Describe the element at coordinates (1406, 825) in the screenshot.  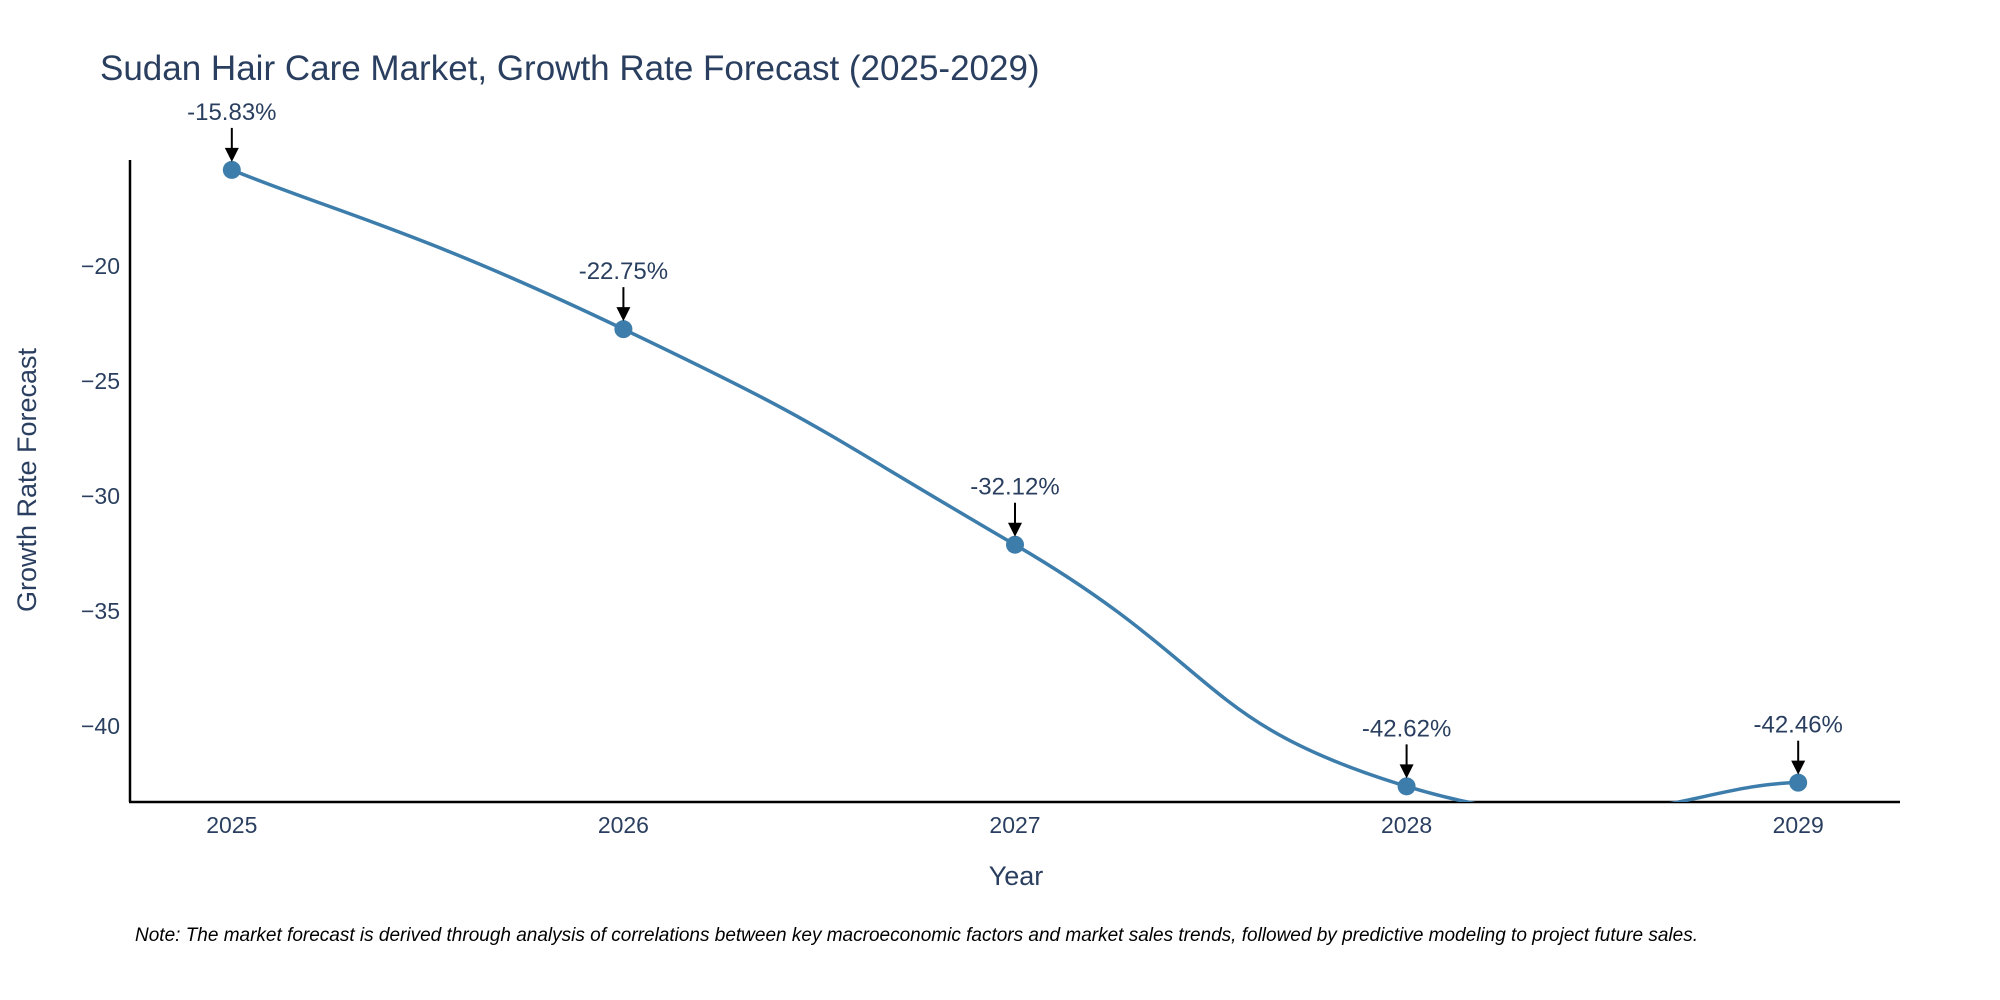
I see `x-tick-label: 2028` at that location.